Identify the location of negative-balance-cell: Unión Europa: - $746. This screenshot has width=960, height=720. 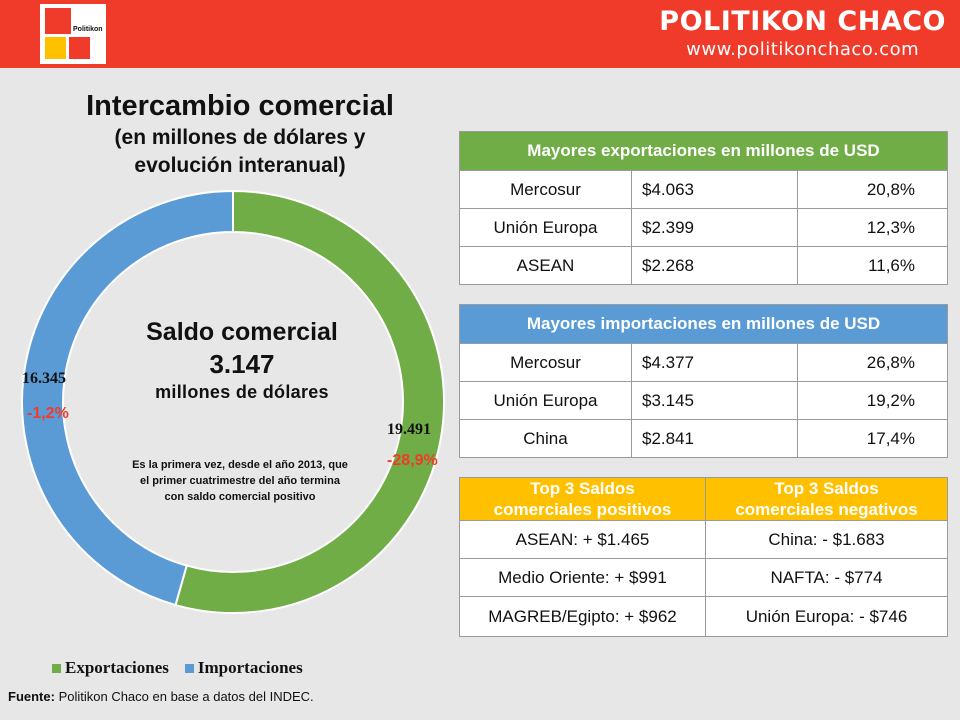
(826, 616).